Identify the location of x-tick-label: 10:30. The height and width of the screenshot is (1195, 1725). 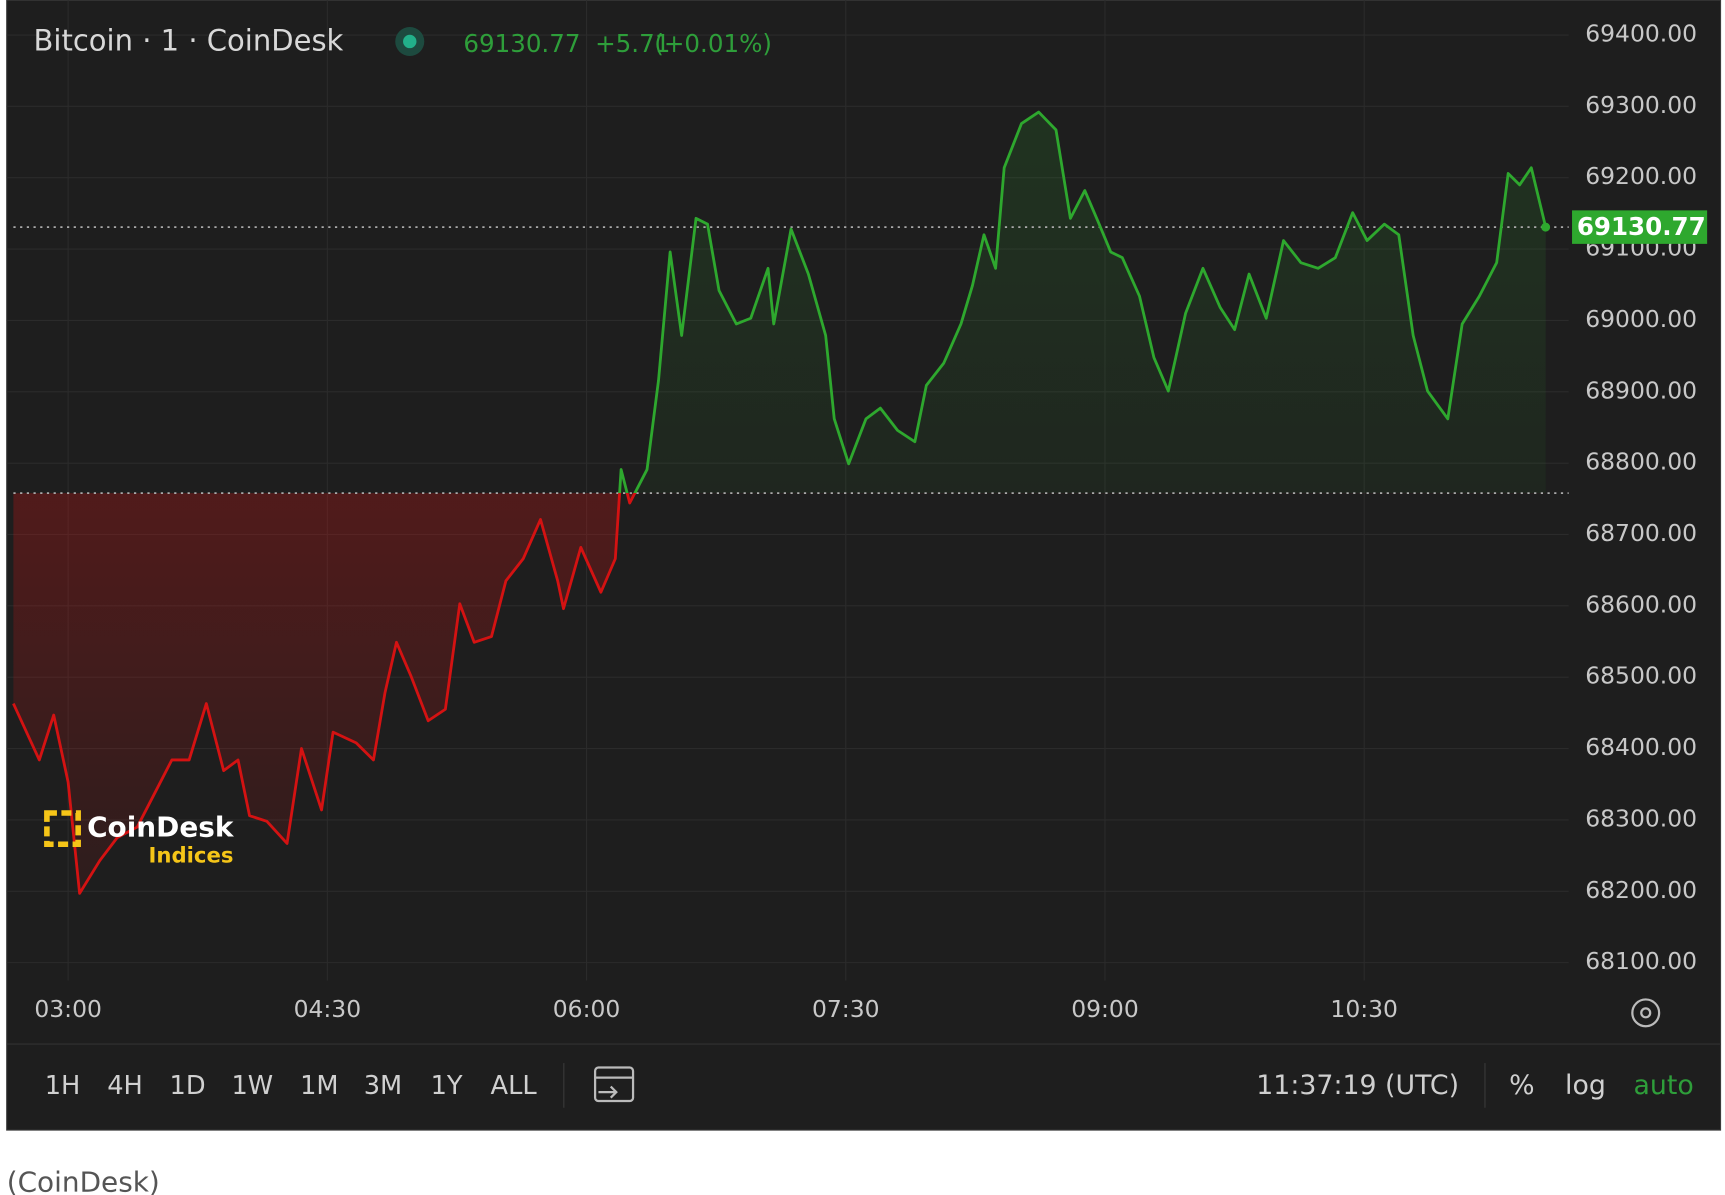
(1364, 1009).